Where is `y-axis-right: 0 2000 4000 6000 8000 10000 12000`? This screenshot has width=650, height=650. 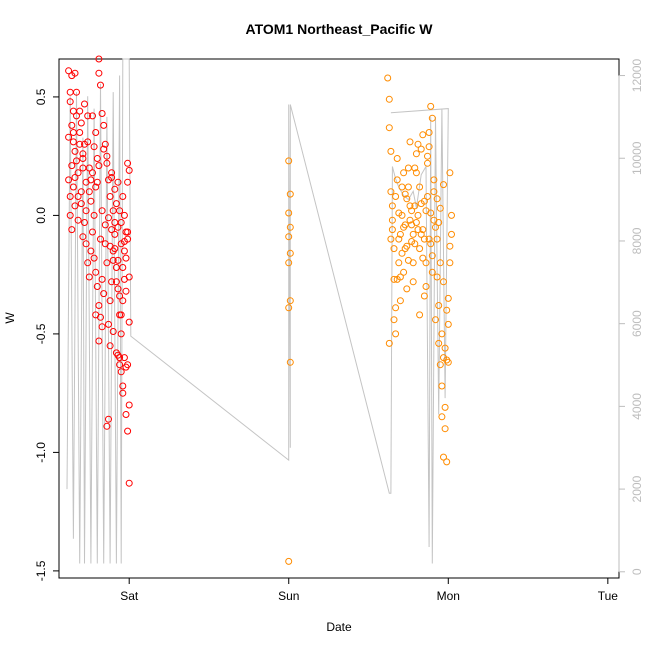
y-axis-right: 0 2000 4000 6000 8000 10000 12000 is located at coordinates (631, 317).